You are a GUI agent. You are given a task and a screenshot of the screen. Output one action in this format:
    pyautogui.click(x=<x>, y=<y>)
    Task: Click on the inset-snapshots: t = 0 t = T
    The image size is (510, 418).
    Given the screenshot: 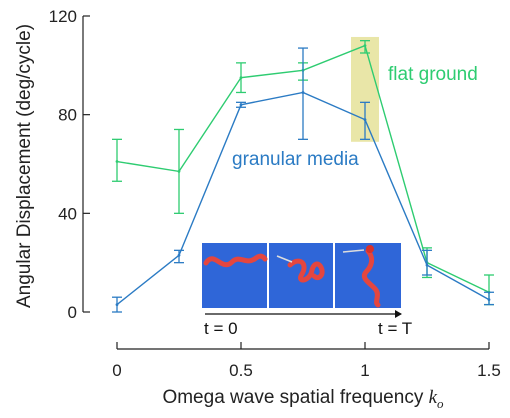 What is the action you would take?
    pyautogui.click(x=307, y=290)
    